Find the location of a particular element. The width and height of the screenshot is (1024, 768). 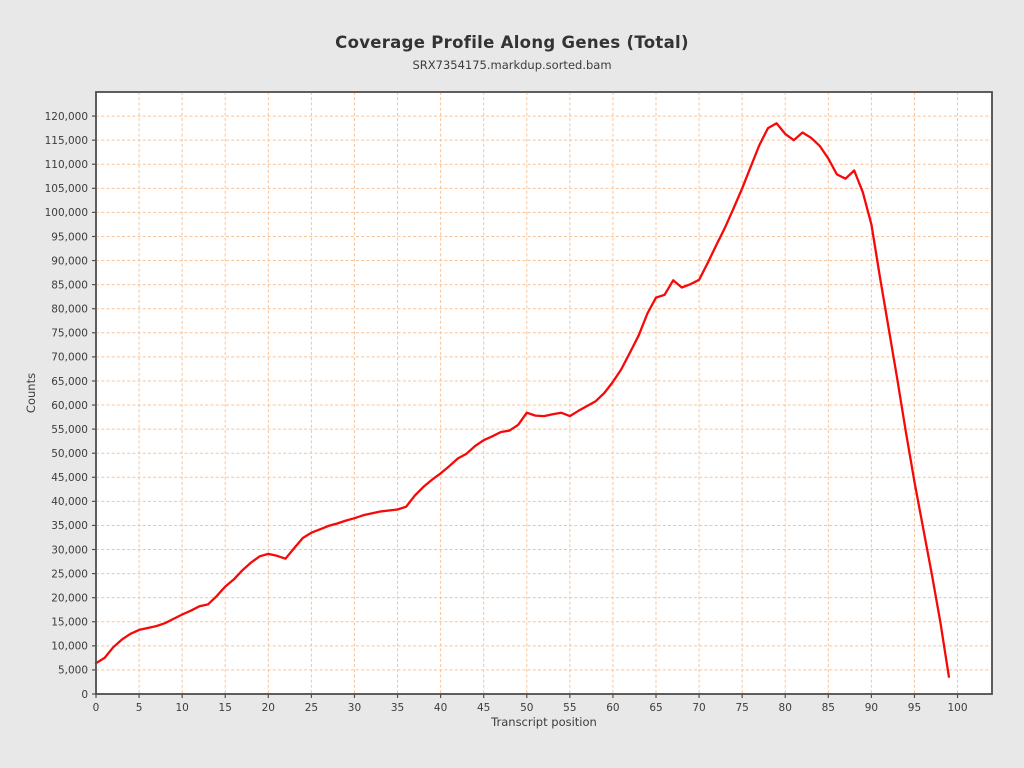

y-axis-title: Counts is located at coordinates (31, 393).